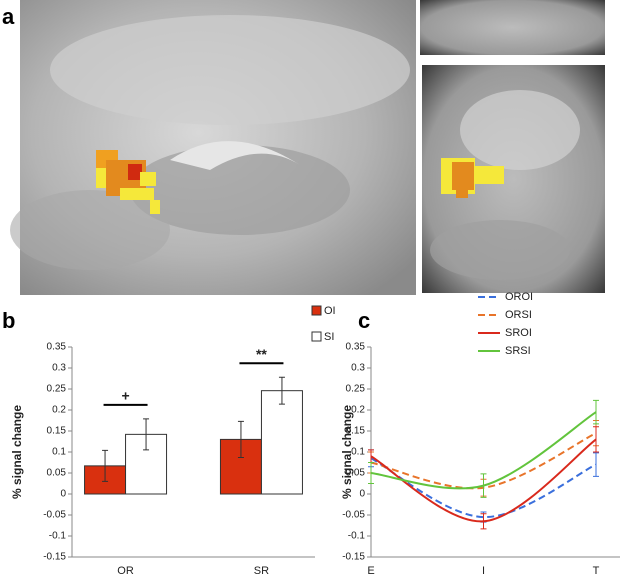 The height and width of the screenshot is (575, 640). What do you see at coordinates (128, 182) in the screenshot?
I see `activation-left` at bounding box center [128, 182].